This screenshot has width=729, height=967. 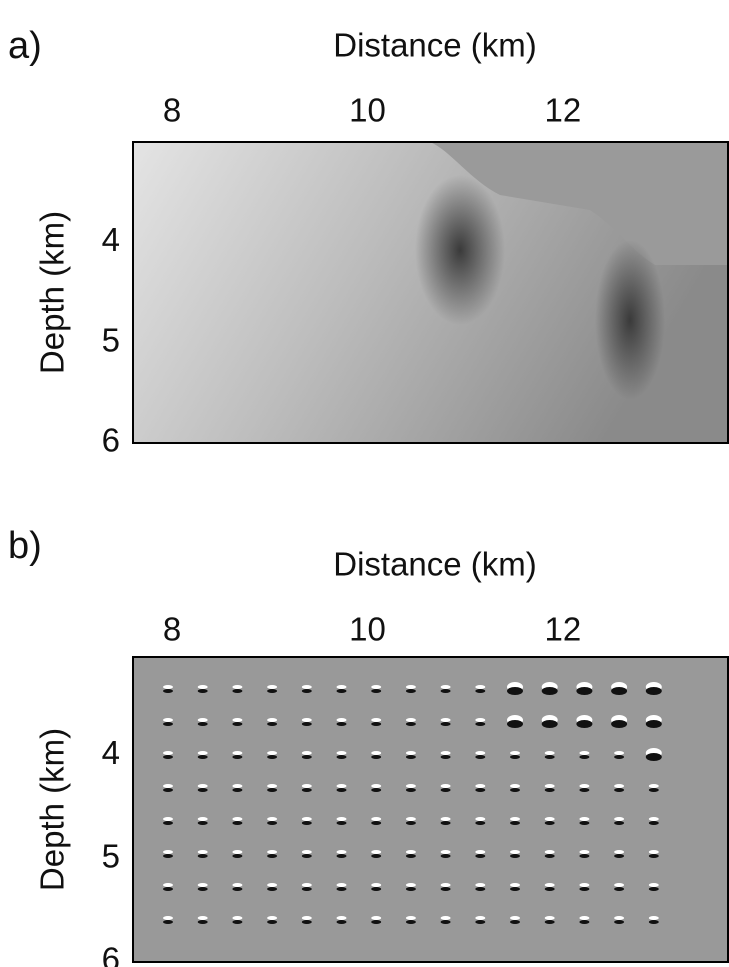 What do you see at coordinates (367, 110) in the screenshot?
I see `x-tick-label: 10` at bounding box center [367, 110].